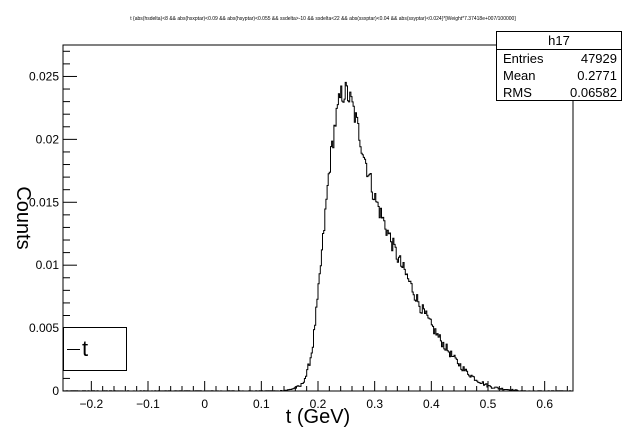 The image size is (635, 435). What do you see at coordinates (559, 58) in the screenshot?
I see `stats-entries-row: Entries 47929` at bounding box center [559, 58].